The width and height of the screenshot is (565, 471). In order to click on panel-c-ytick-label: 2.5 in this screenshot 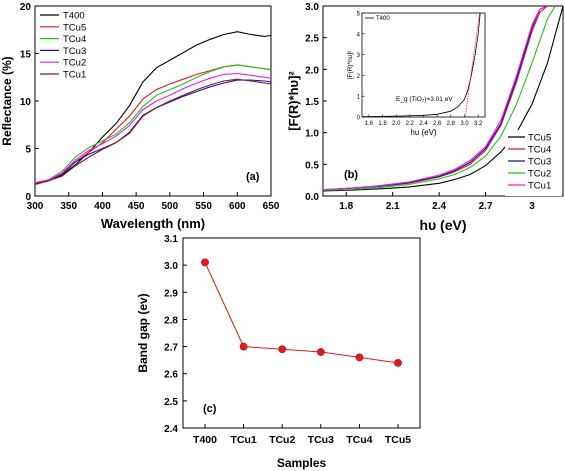, I will do `click(171, 402)`.